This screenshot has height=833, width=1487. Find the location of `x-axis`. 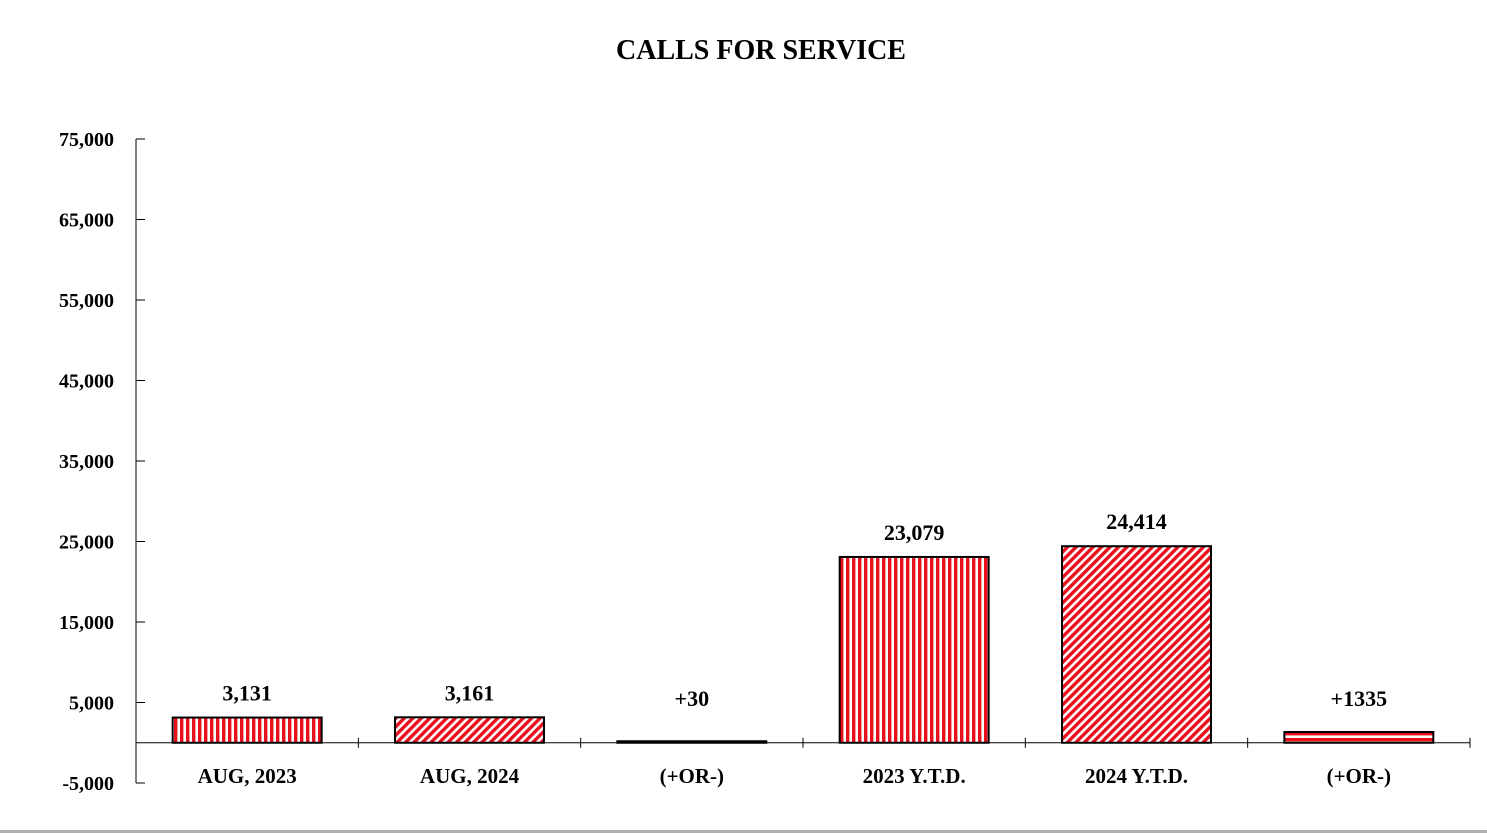

x-axis is located at coordinates (803, 742).